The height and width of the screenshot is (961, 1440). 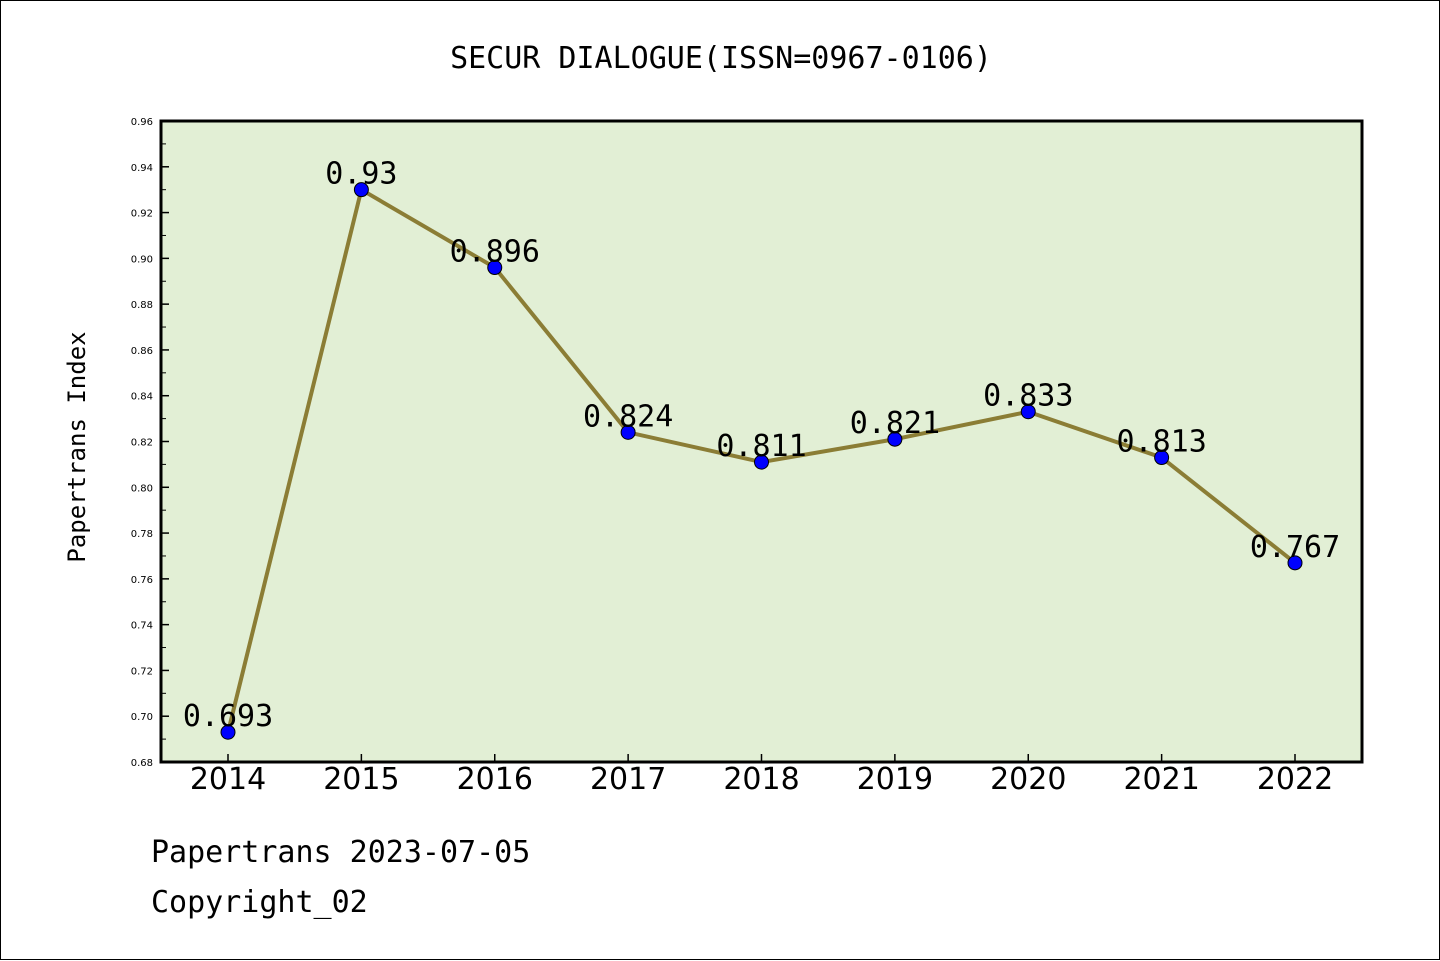 I want to click on data-label: 0.821, so click(x=895, y=423).